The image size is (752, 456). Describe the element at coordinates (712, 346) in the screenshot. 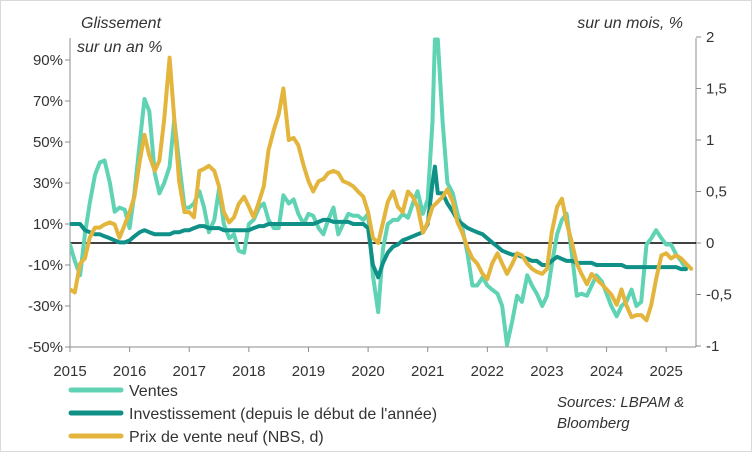

I see `right-tick-label: -1` at that location.